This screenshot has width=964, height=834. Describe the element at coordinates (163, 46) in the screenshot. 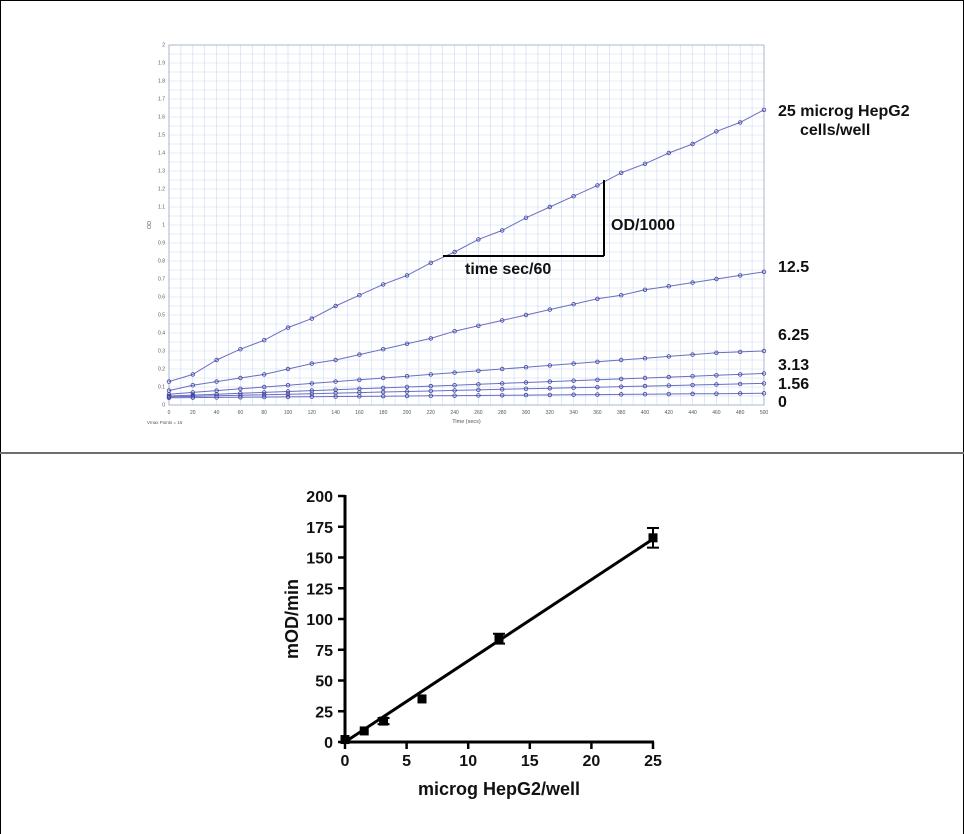

I see `y-tick-label: 2` at that location.